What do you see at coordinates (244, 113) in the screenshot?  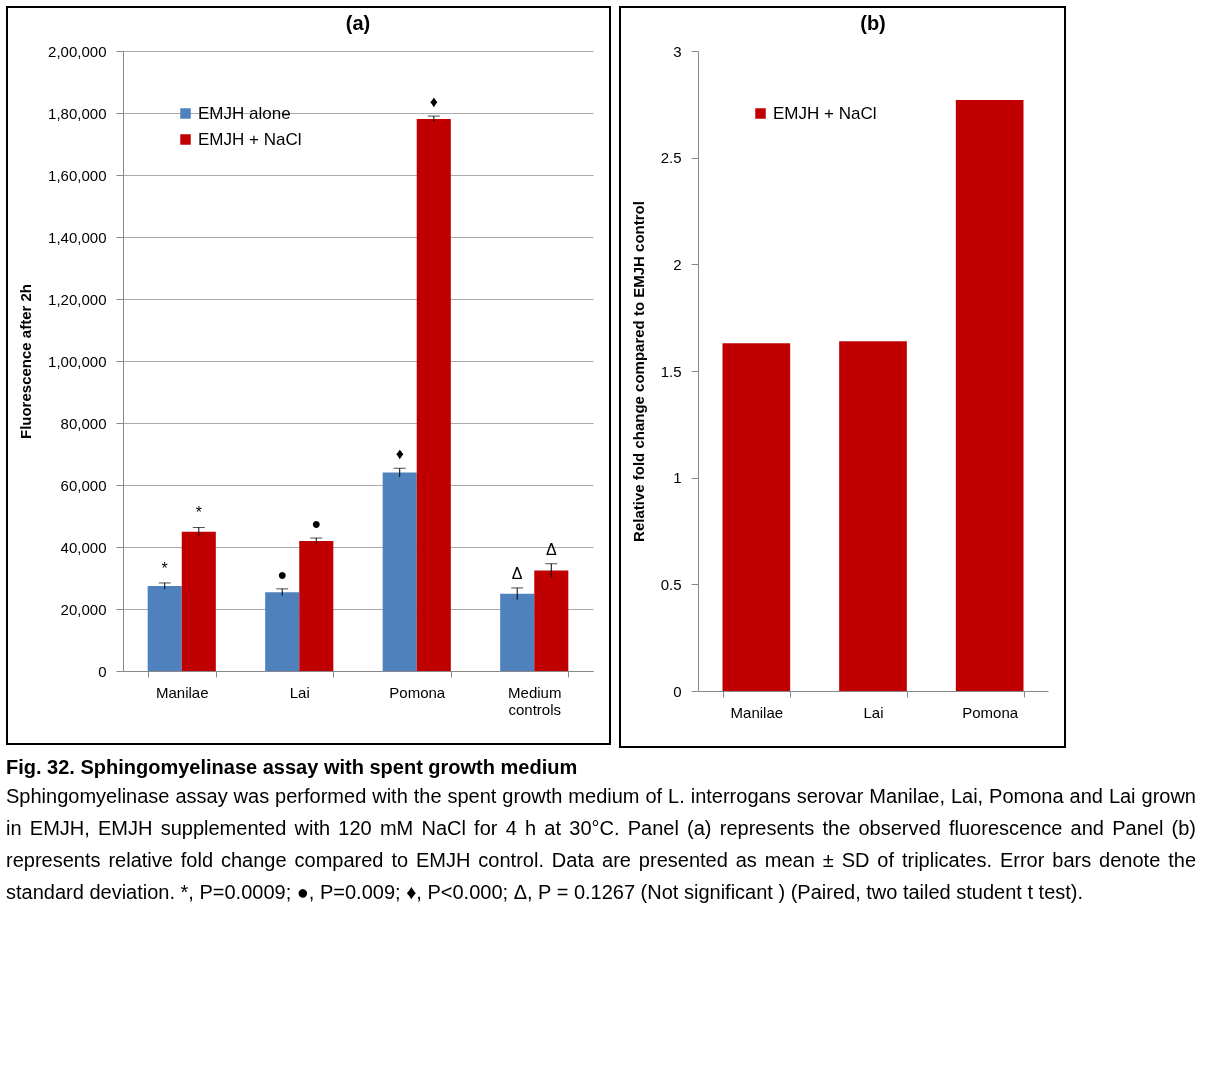 I see `legend-label: EMJH alone` at bounding box center [244, 113].